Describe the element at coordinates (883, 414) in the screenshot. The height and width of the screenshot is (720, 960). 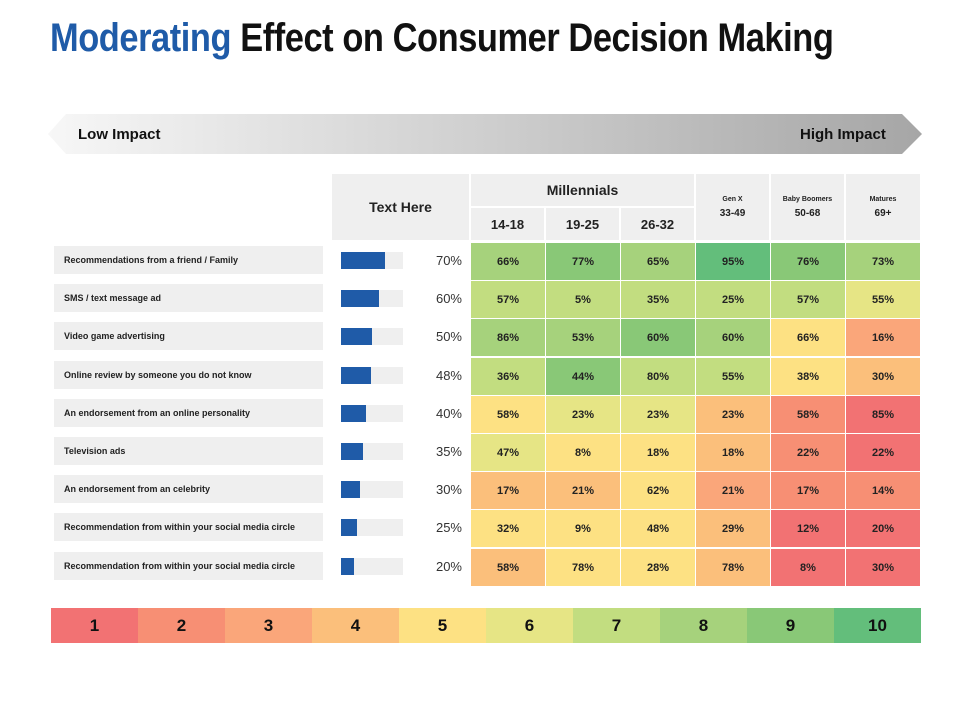
I see `heatmap-cell: 85%` at that location.